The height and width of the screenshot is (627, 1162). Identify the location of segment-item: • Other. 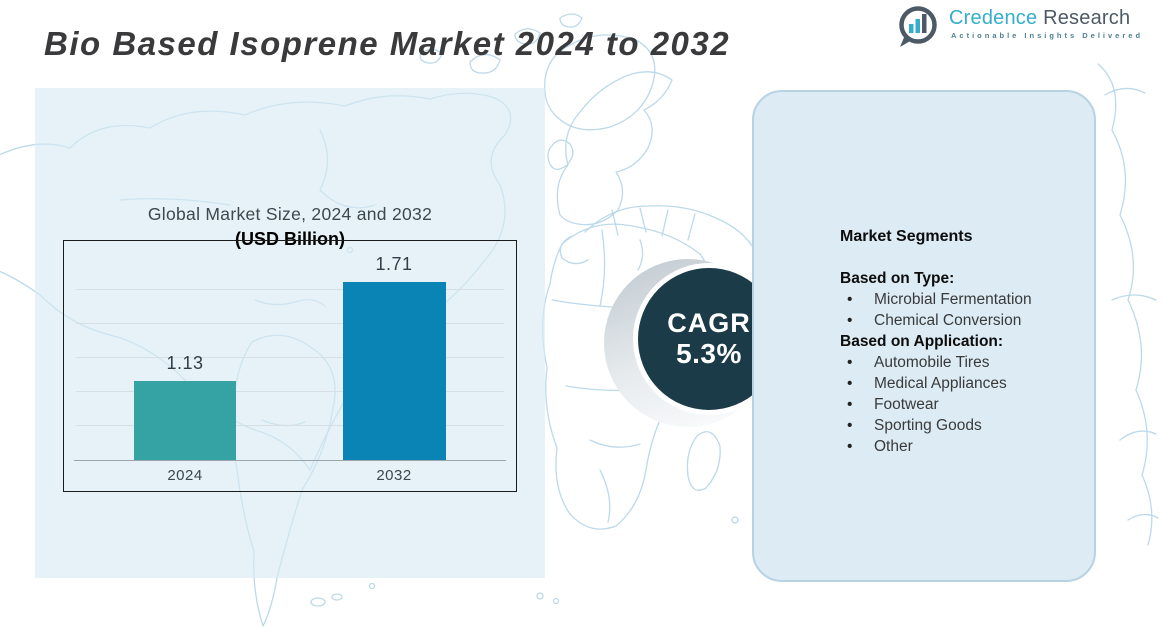
(960, 446).